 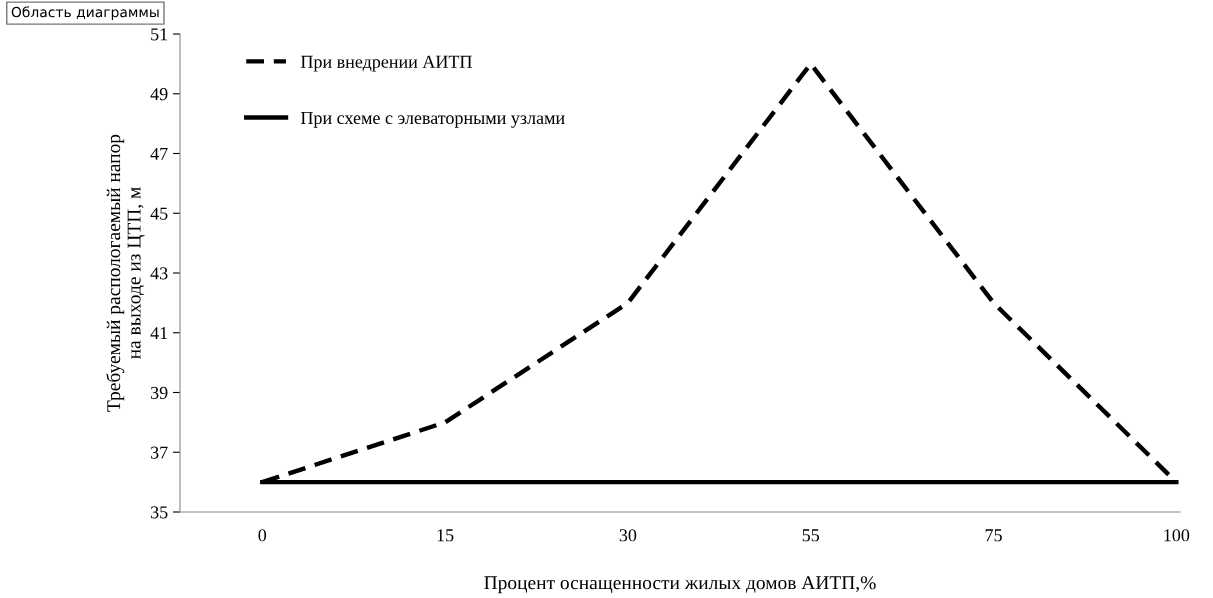 I want to click on x-tick-label: 15, so click(x=445, y=535).